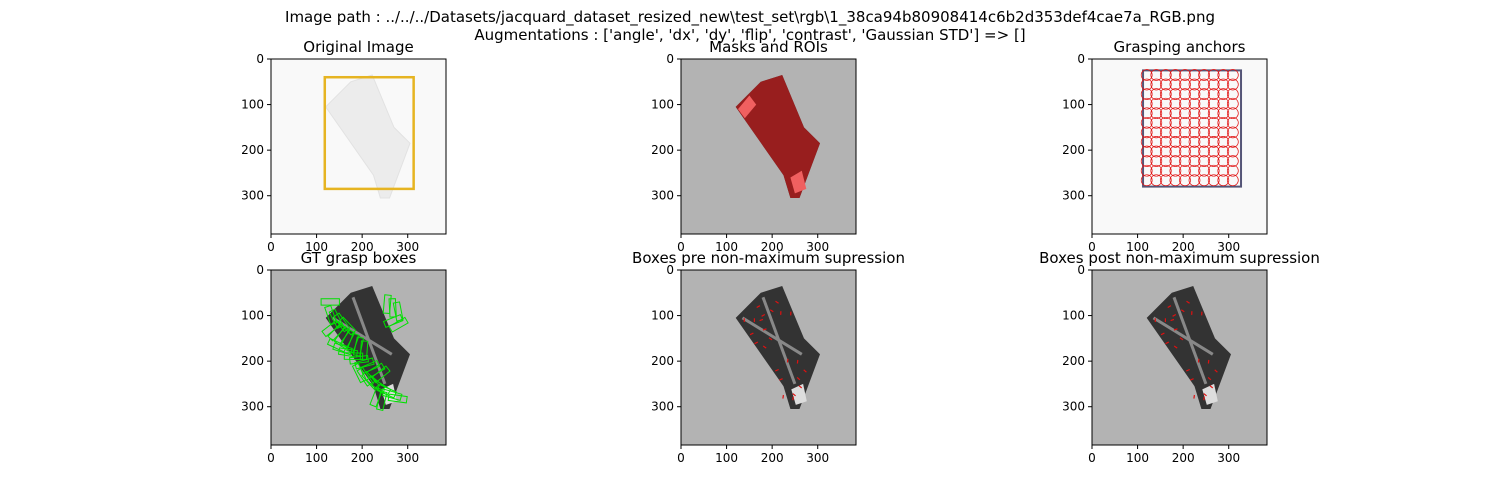 The width and height of the screenshot is (1500, 500). What do you see at coordinates (359, 258) in the screenshot?
I see `panel-title: GT grasp boxes` at bounding box center [359, 258].